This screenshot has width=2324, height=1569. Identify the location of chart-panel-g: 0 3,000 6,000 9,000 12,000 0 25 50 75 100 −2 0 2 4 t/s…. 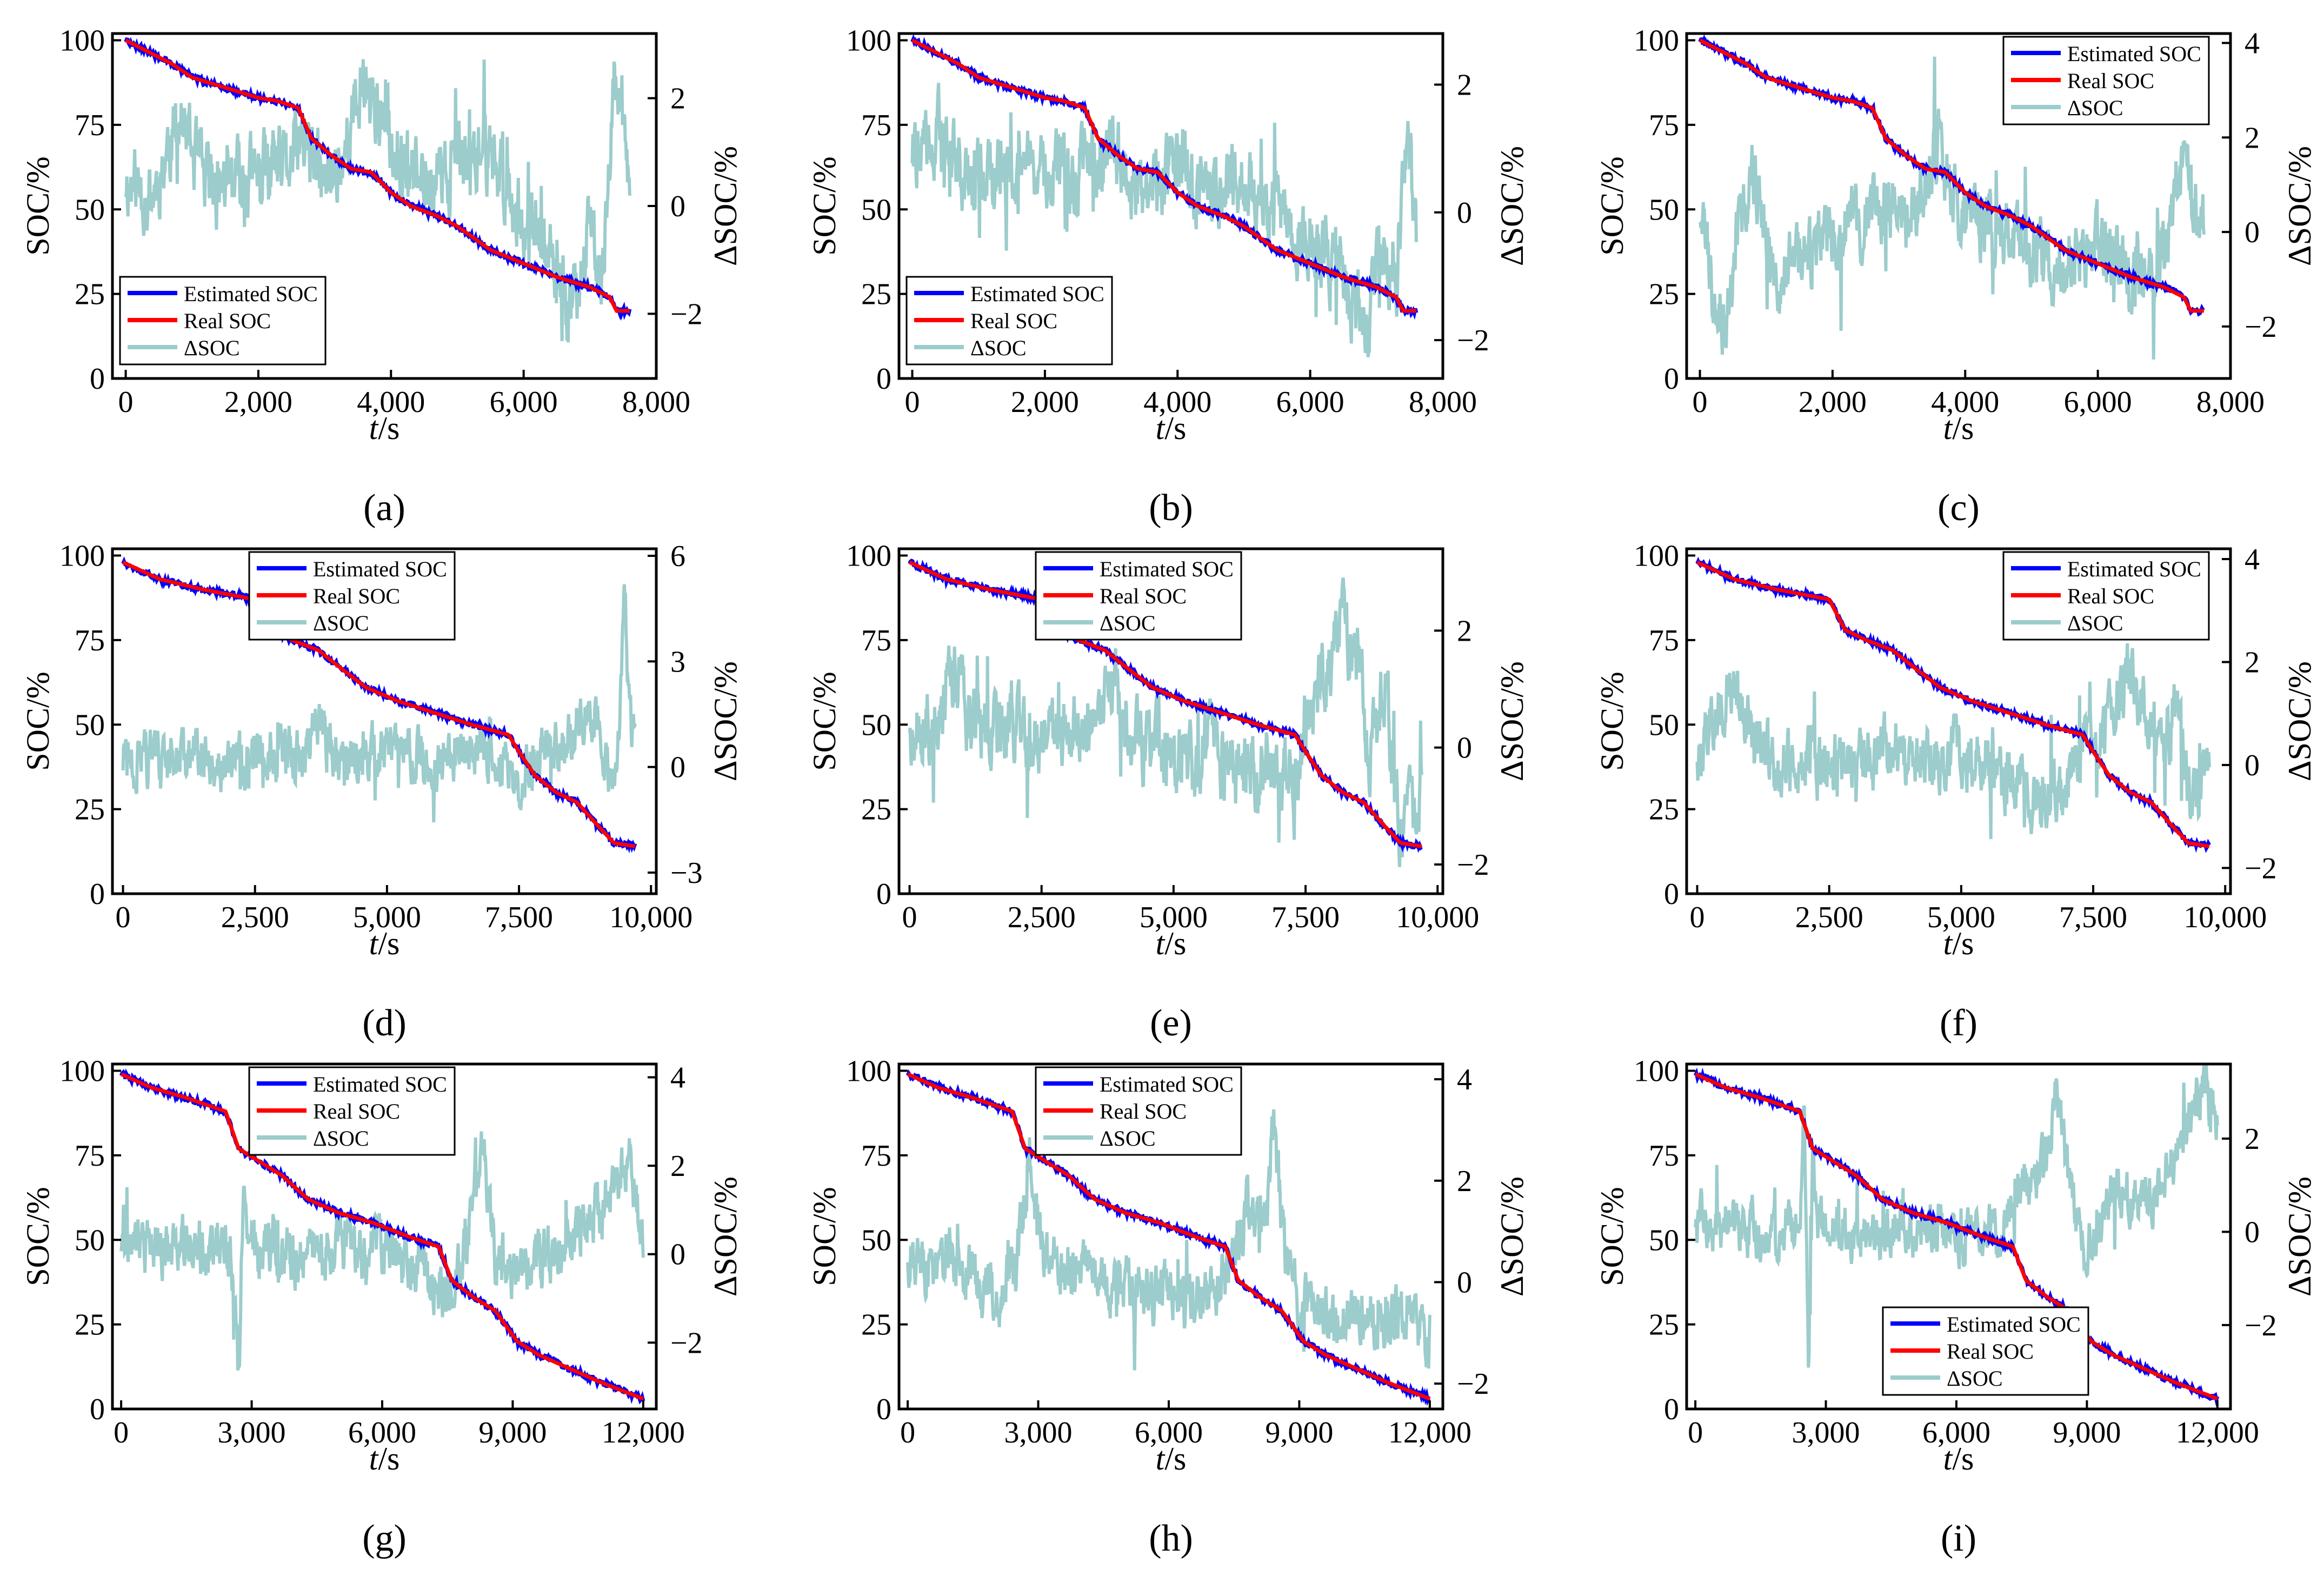
(381, 1307).